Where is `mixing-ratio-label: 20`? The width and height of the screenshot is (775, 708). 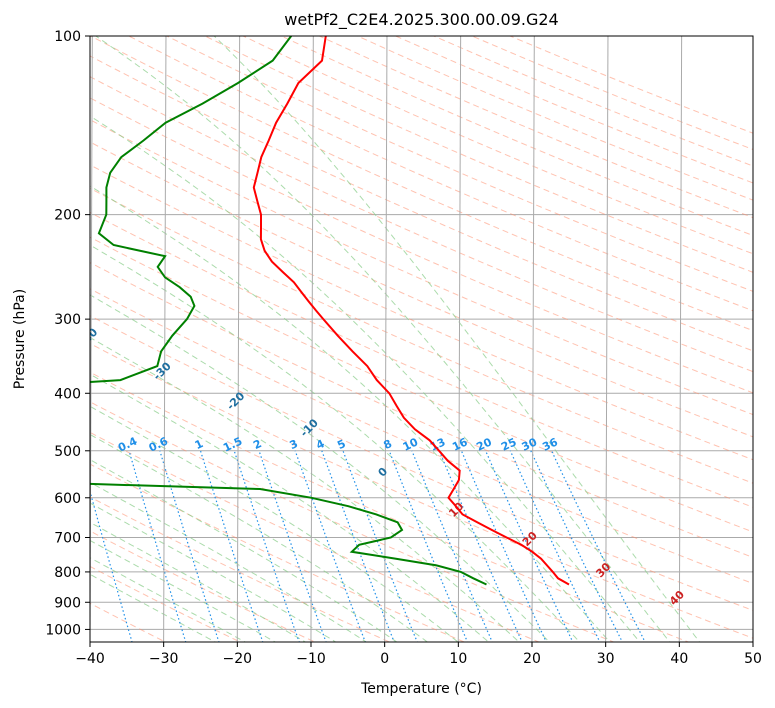
mixing-ratio-label: 20 is located at coordinates (484, 444).